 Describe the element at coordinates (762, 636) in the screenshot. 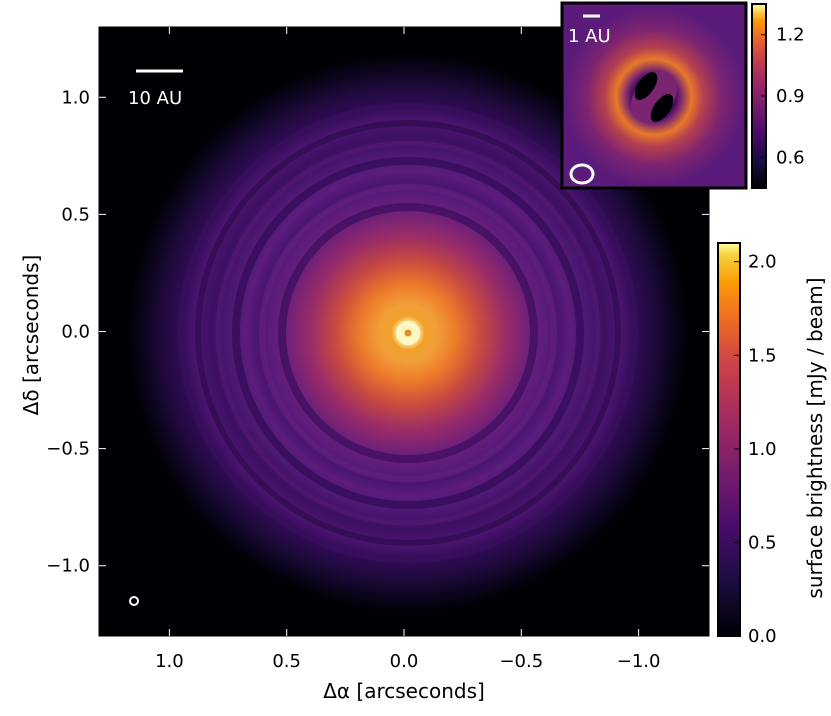

I see `colorbar-tick-label: 0.0` at that location.